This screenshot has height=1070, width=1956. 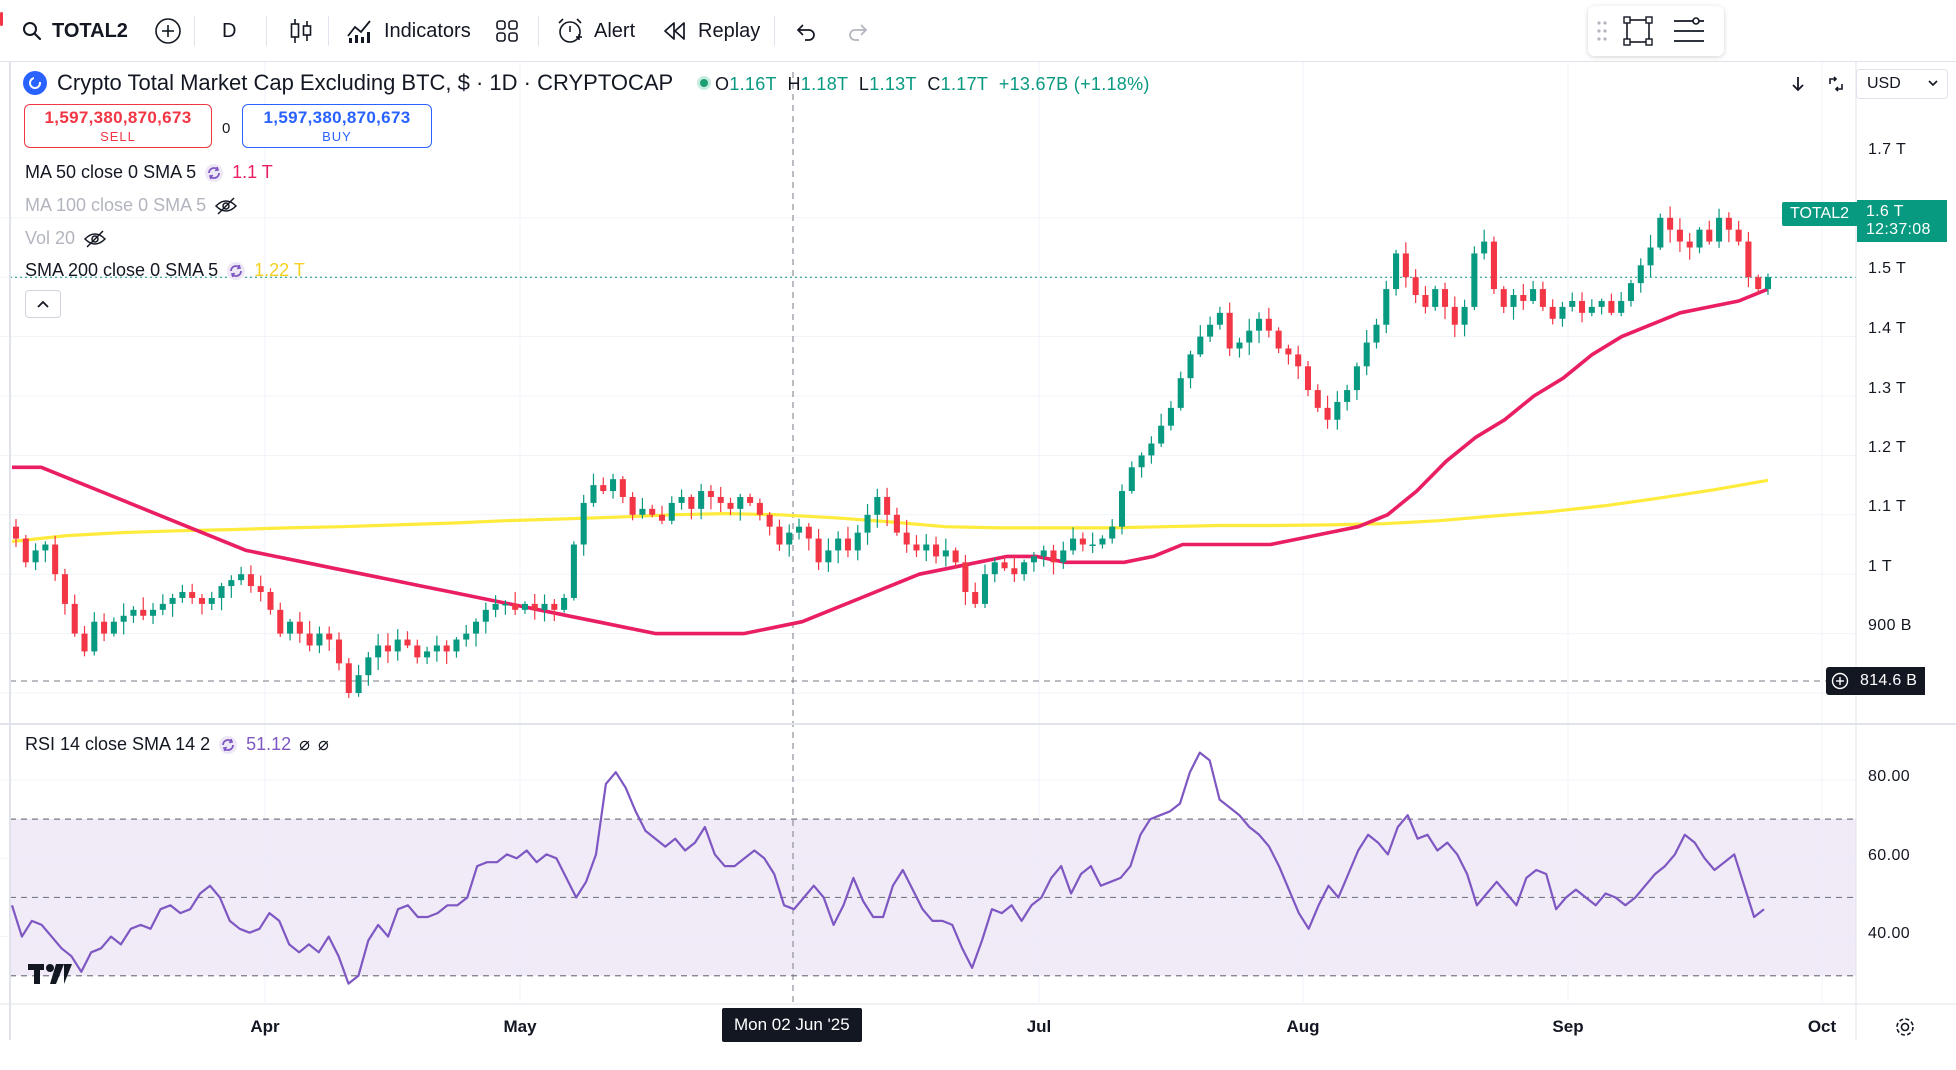 I want to click on layouts-button, so click(x=507, y=31).